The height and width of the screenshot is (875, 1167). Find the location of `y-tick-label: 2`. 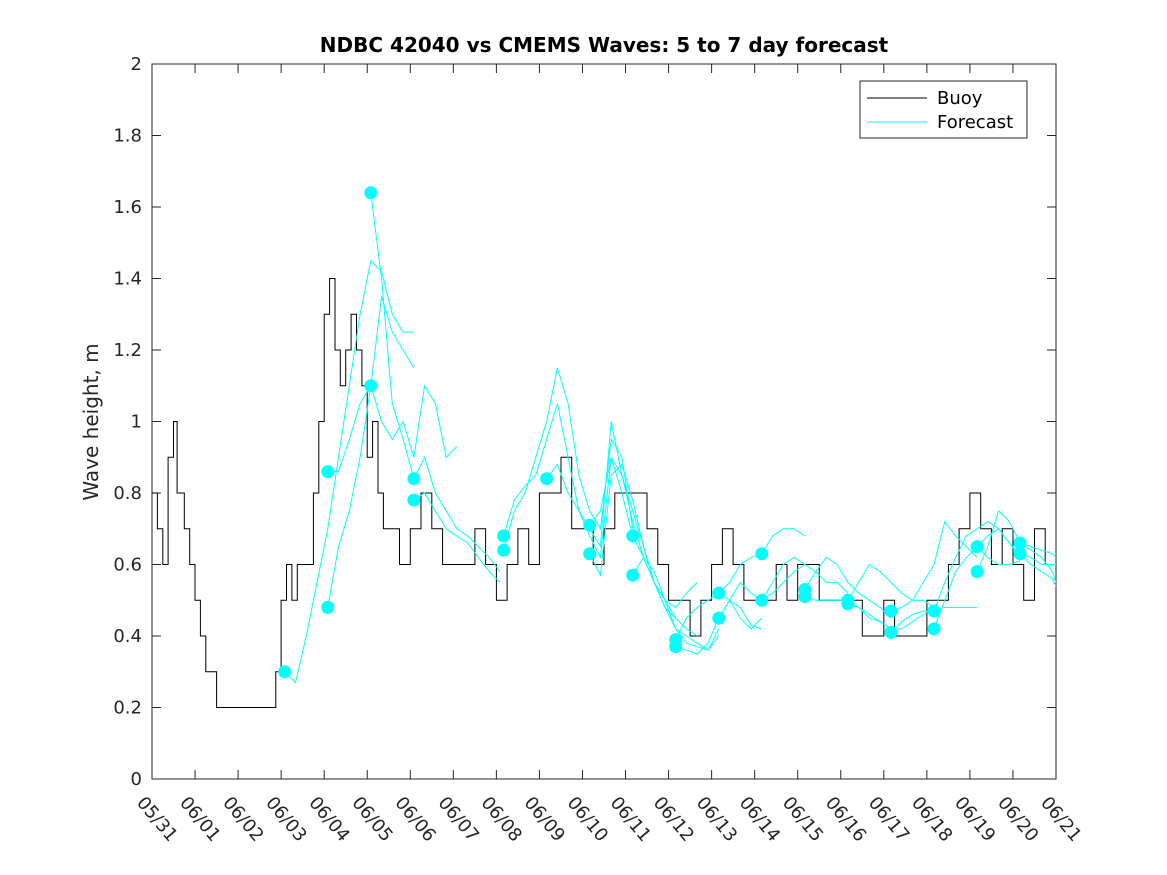

y-tick-label: 2 is located at coordinates (136, 64).